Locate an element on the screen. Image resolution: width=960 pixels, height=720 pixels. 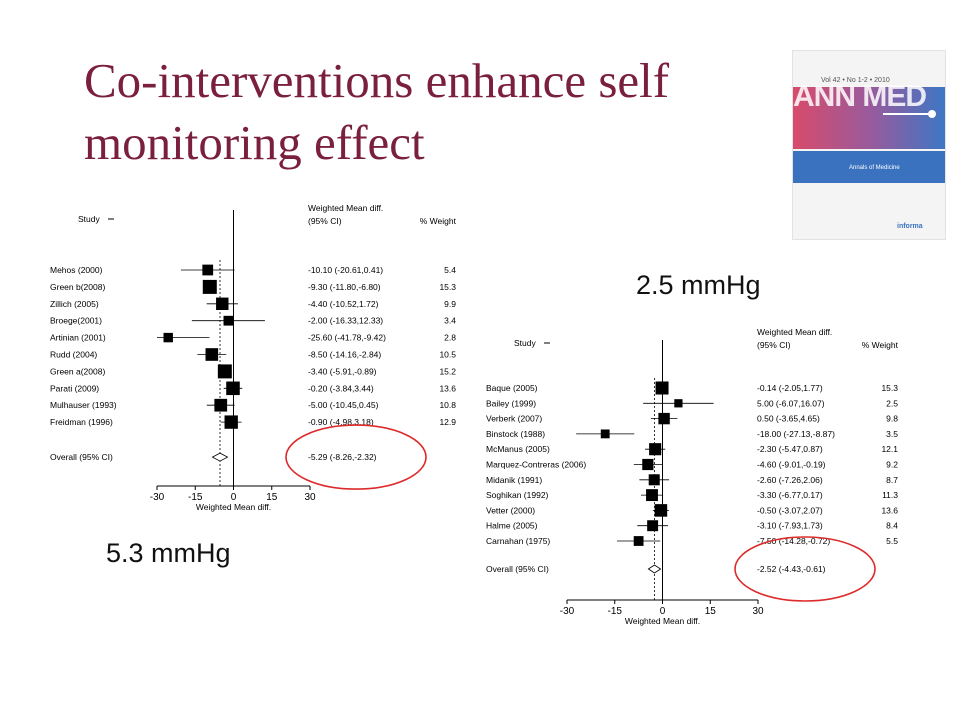
study-ci-text: -3.30 (-6.77,0.17) is located at coordinates (790, 495).